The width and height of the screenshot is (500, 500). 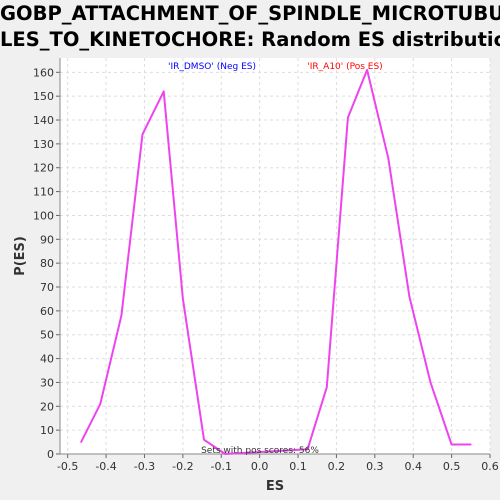 What do you see at coordinates (47, 359) in the screenshot?
I see `y-tick-label: 40` at bounding box center [47, 359].